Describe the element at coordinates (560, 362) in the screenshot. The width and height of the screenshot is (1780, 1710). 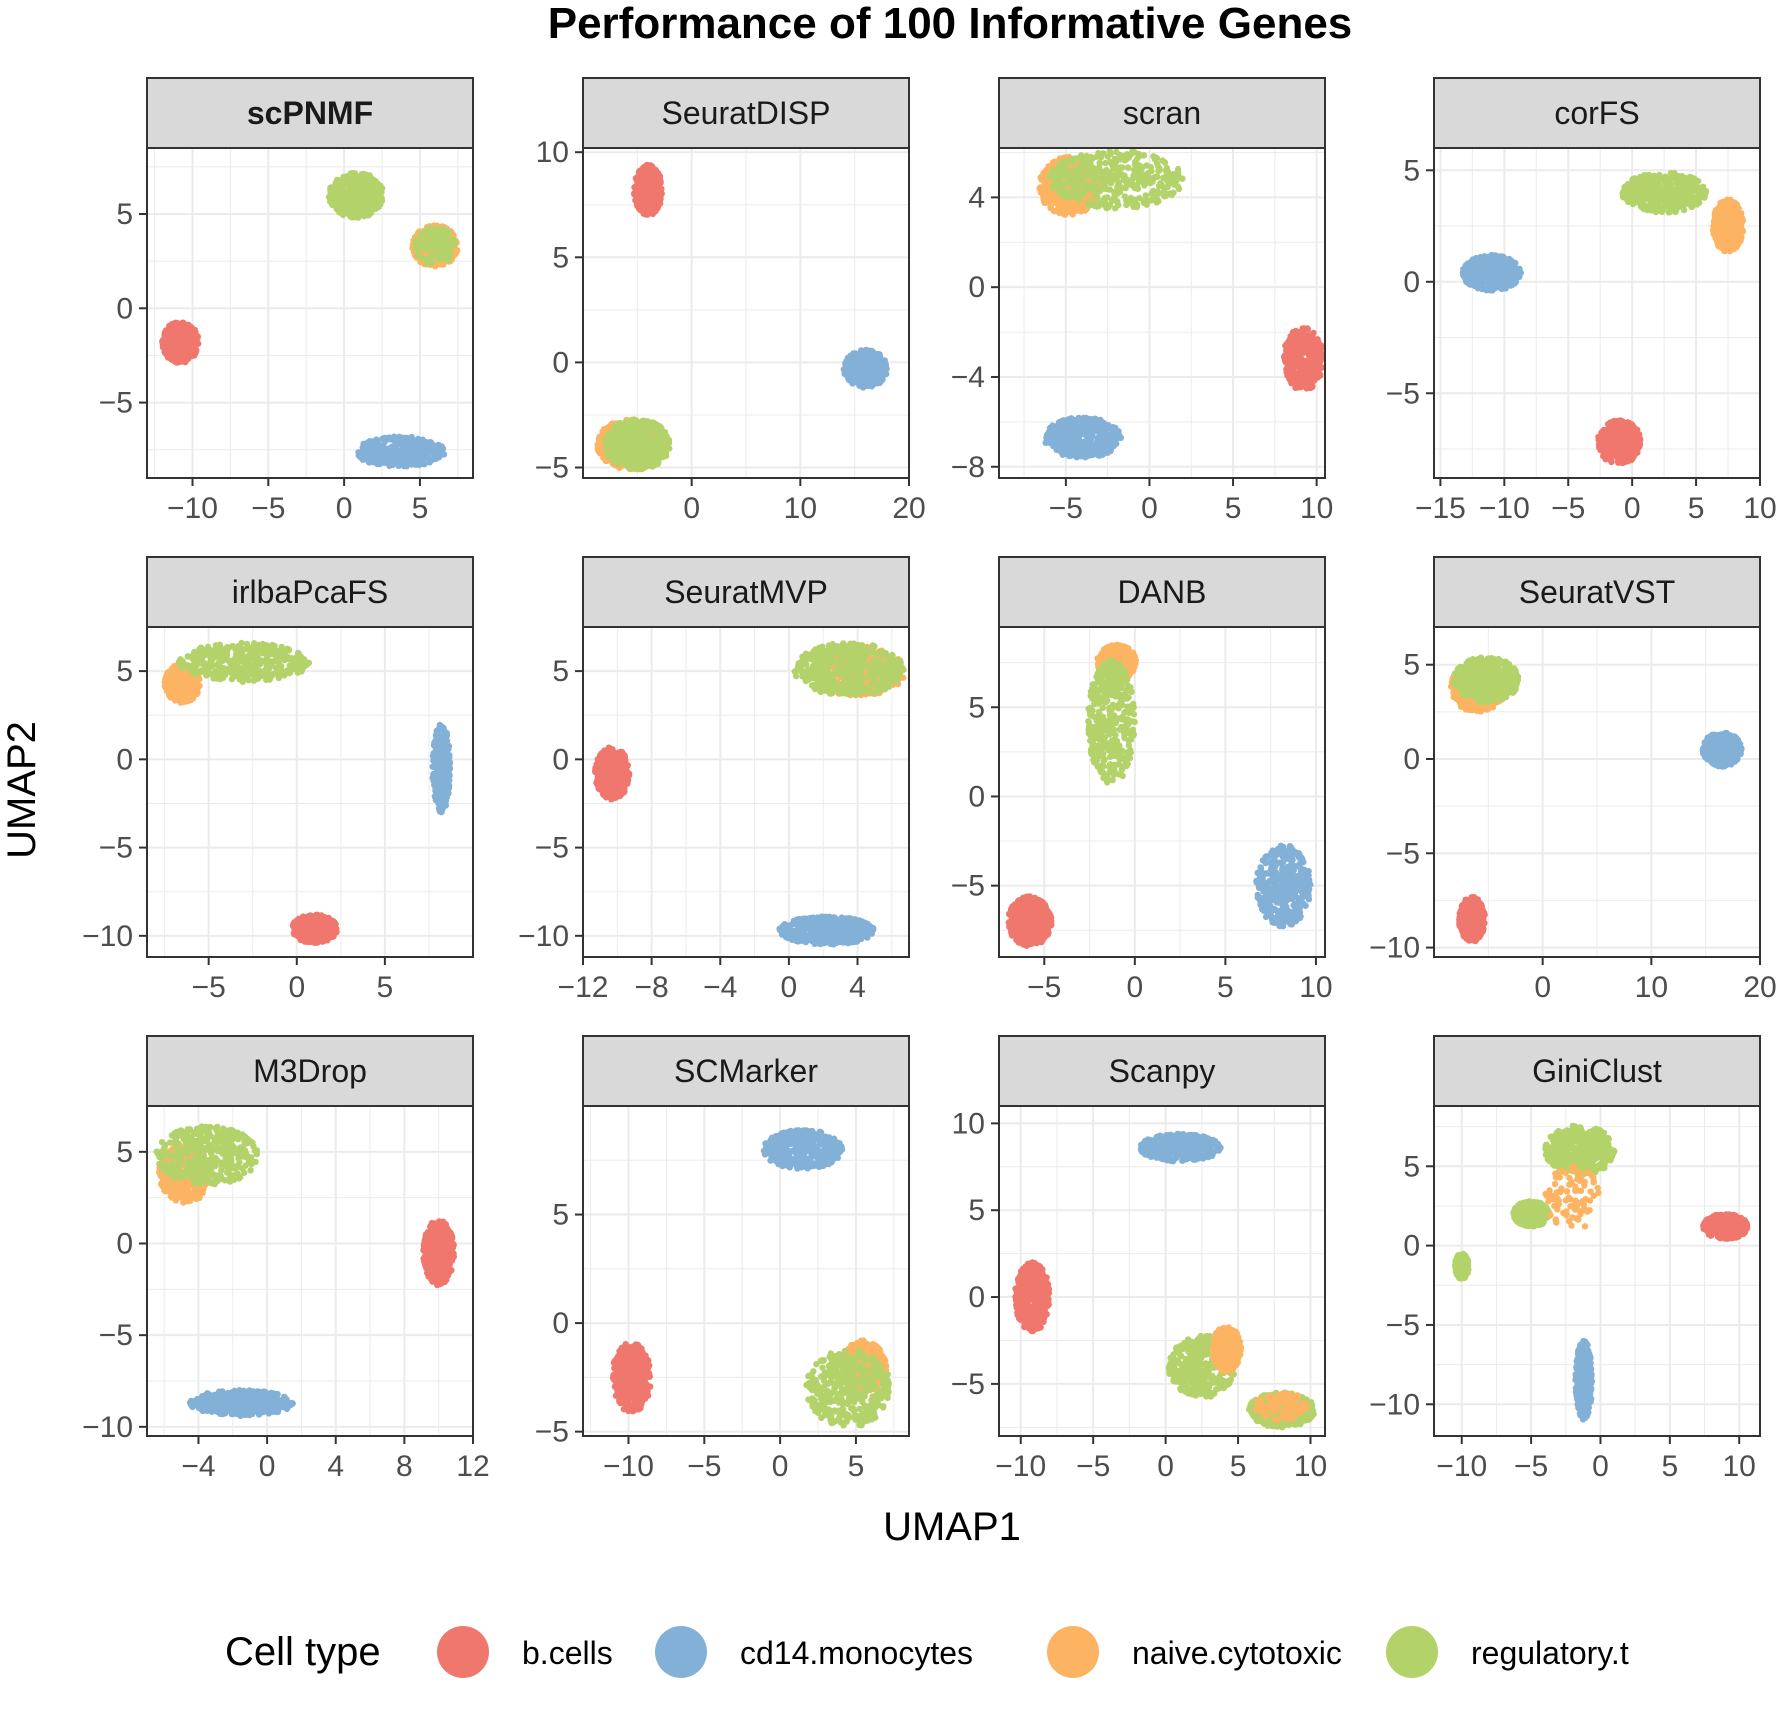
I see `y-tick-label: 0` at that location.